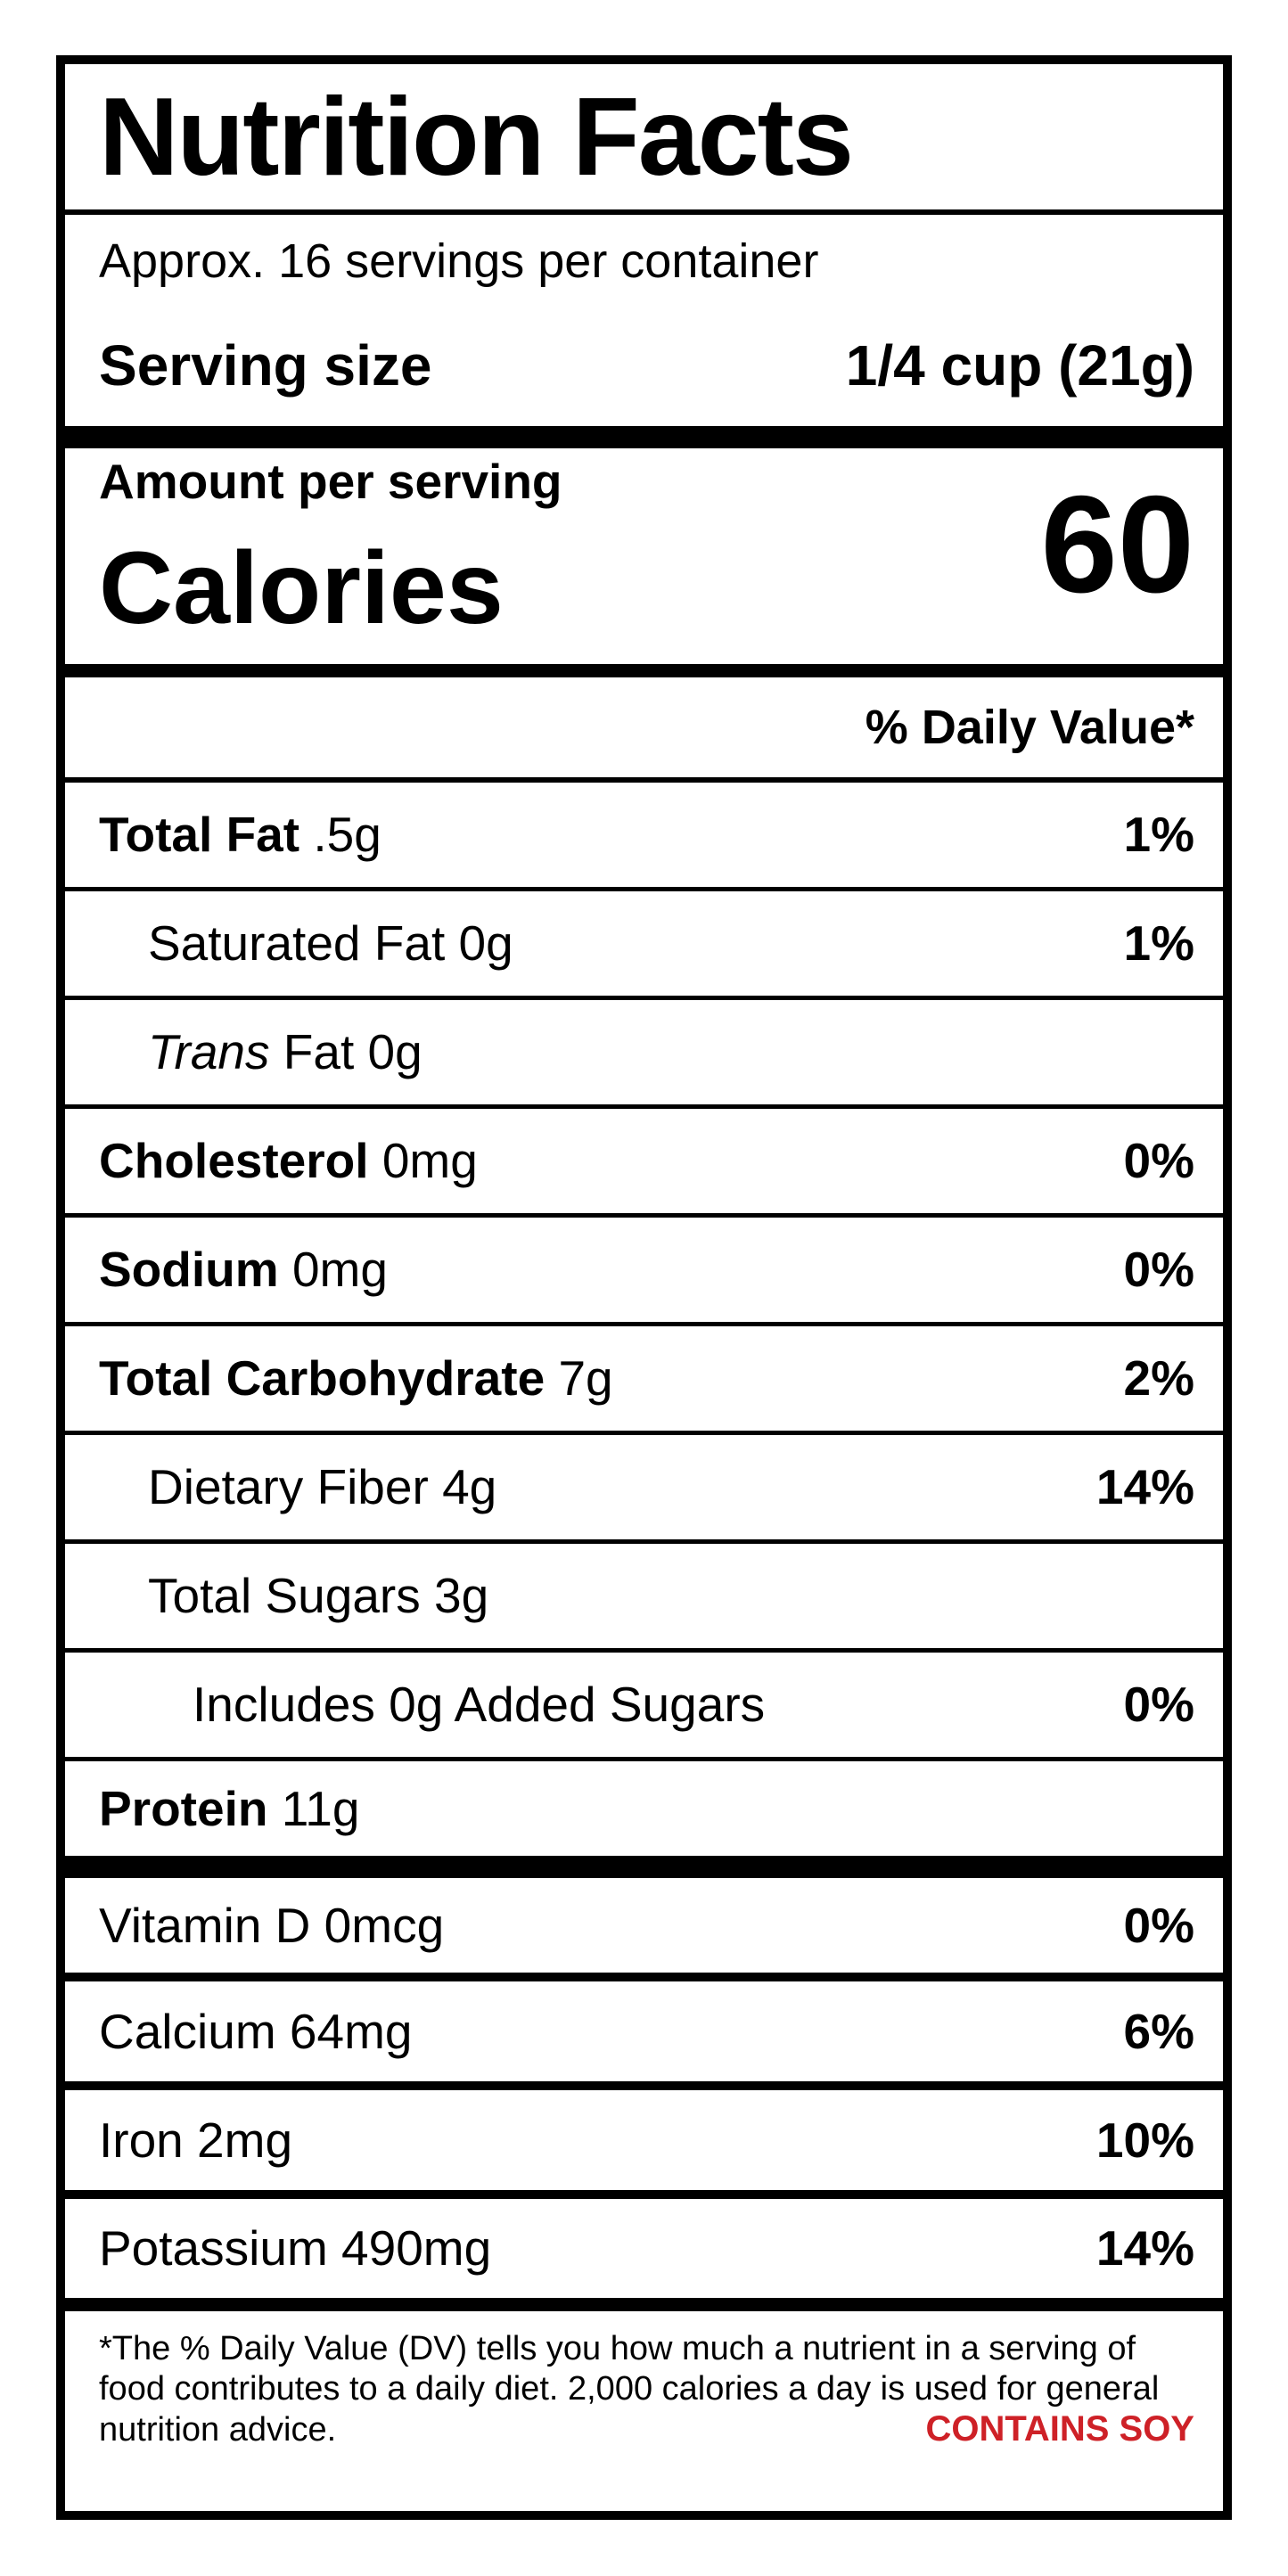 The image size is (1288, 2576). Describe the element at coordinates (644, 1272) in the screenshot. I see `nutrient-row-sodium: Sodium 0mg 0%` at that location.